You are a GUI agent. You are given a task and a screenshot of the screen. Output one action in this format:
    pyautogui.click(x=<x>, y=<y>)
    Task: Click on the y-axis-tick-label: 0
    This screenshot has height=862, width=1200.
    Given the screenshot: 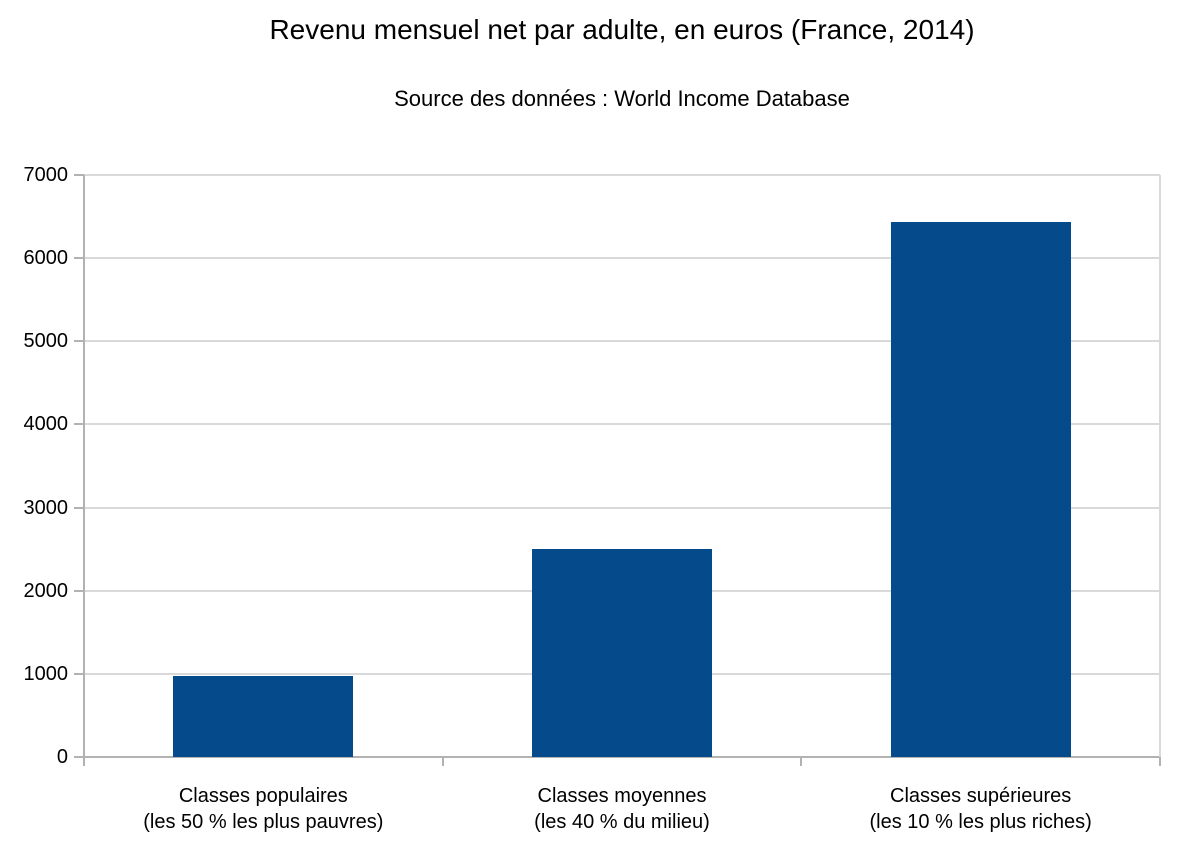 What is the action you would take?
    pyautogui.click(x=62, y=757)
    